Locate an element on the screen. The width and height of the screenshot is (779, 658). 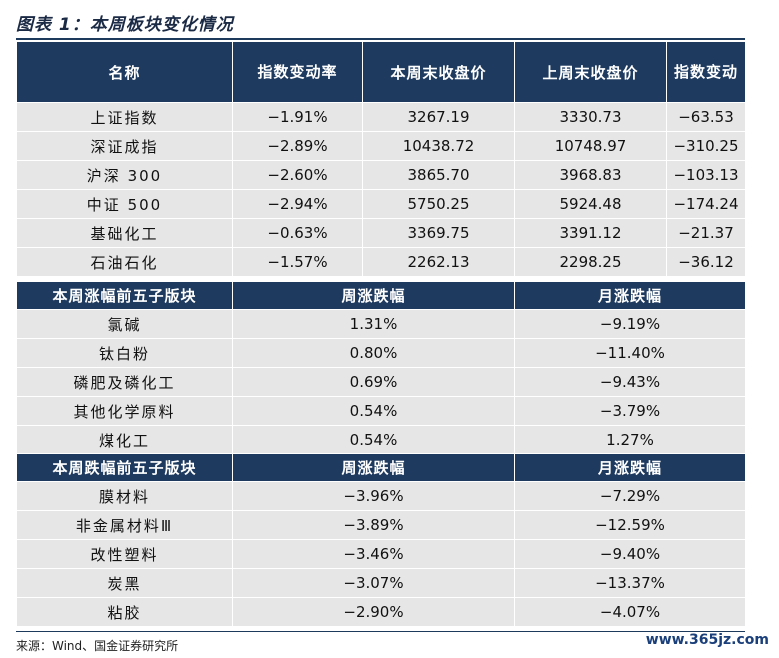
table-row: 非金属材料Ⅲ −3.89% −12.59% is located at coordinates (381, 525).